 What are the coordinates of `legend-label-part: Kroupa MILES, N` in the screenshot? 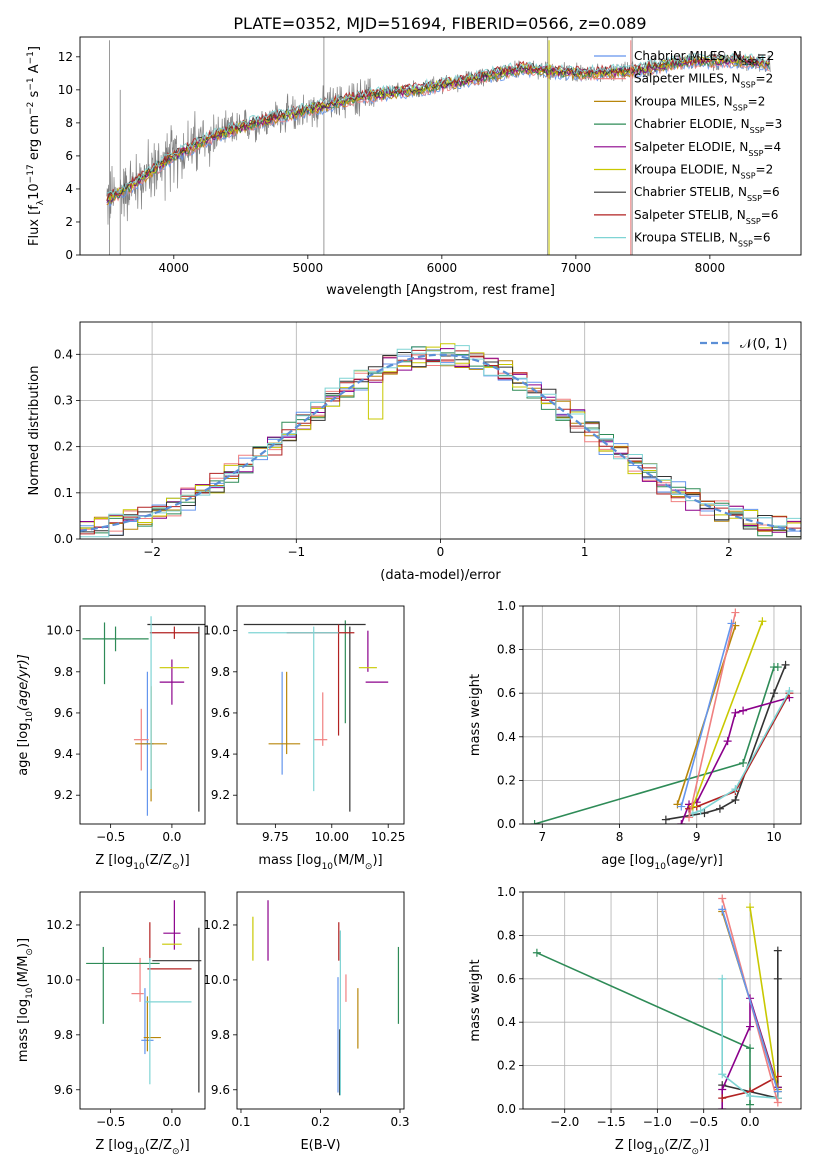 It's located at (683, 101).